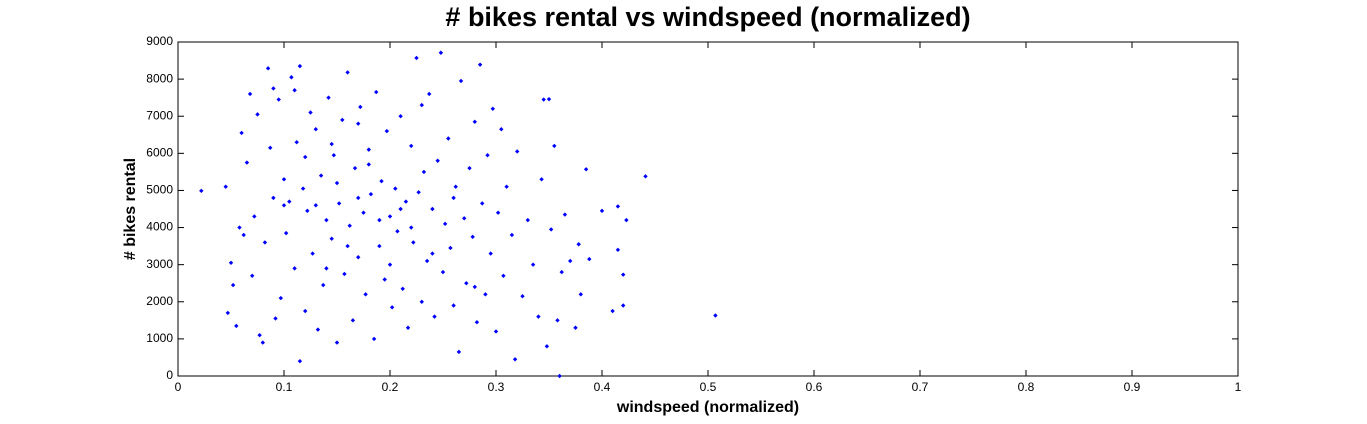 The height and width of the screenshot is (424, 1367). I want to click on x-tick-label: 0.2, so click(390, 387).